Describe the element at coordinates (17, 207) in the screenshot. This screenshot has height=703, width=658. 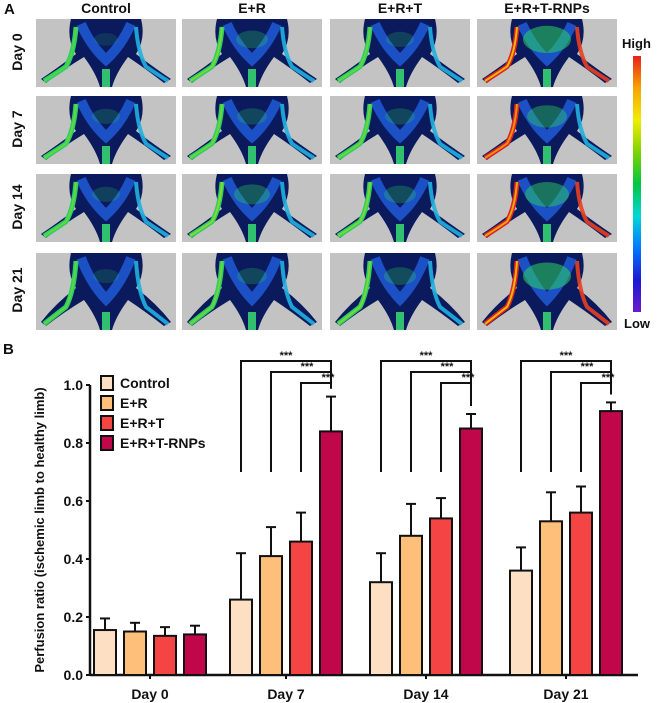
I see `row-title-day-14: Day 14` at that location.